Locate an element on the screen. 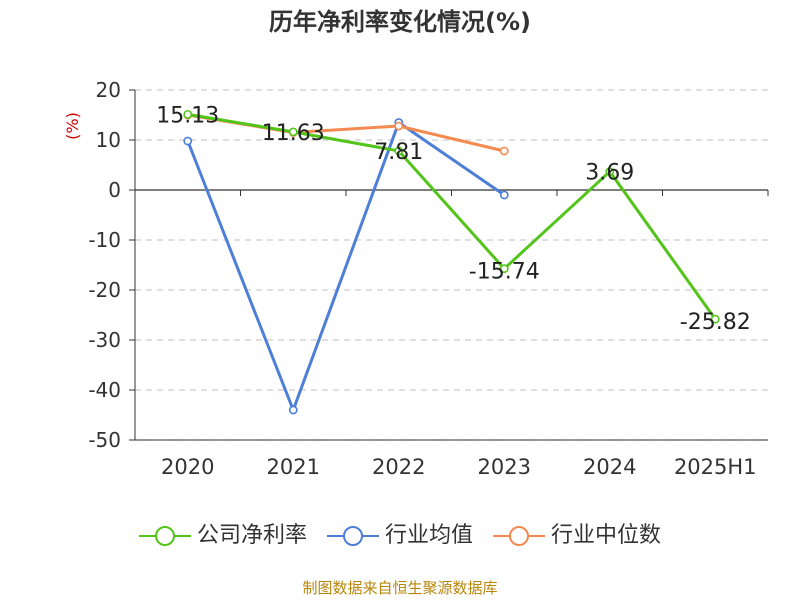 The image size is (800, 600). data-label: -15.74 is located at coordinates (504, 272).